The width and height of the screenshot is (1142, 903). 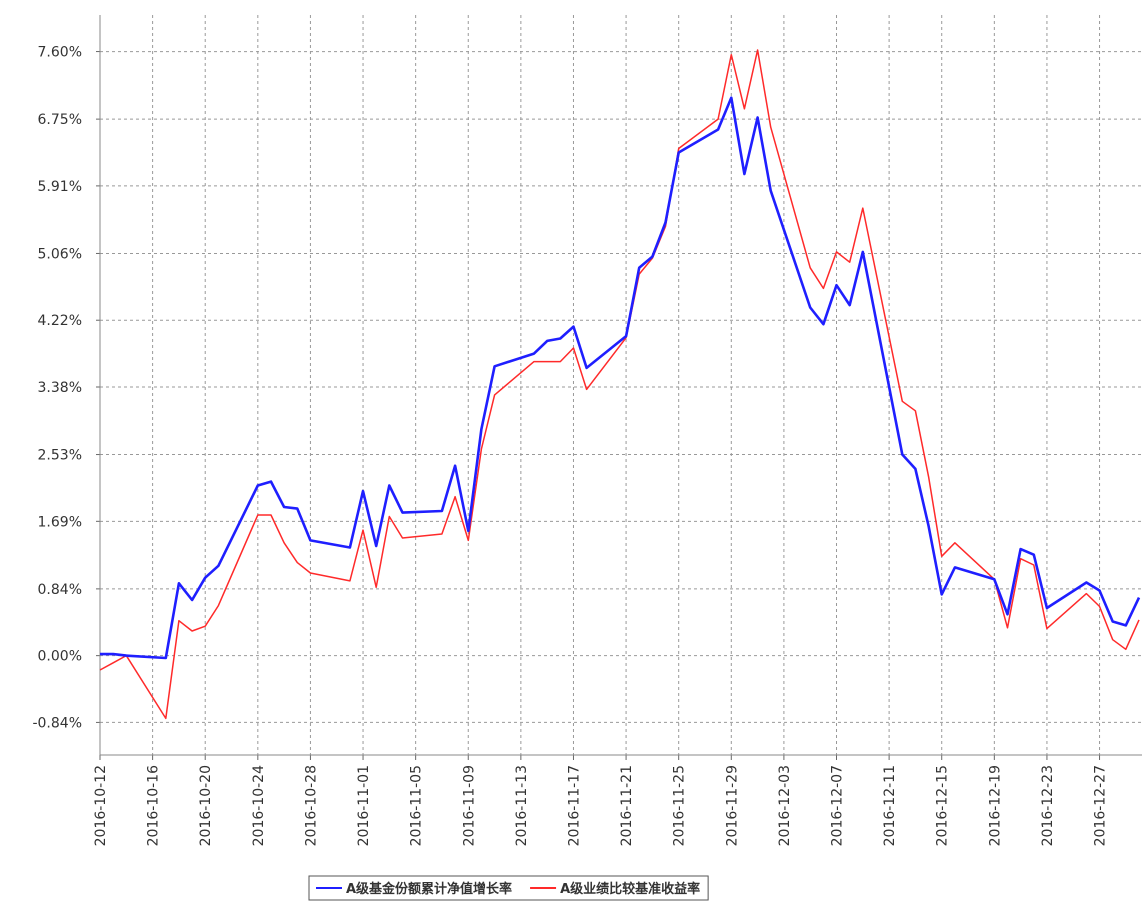 What do you see at coordinates (995, 805) in the screenshot?
I see `x-tick-label: 2016-12-19` at bounding box center [995, 805].